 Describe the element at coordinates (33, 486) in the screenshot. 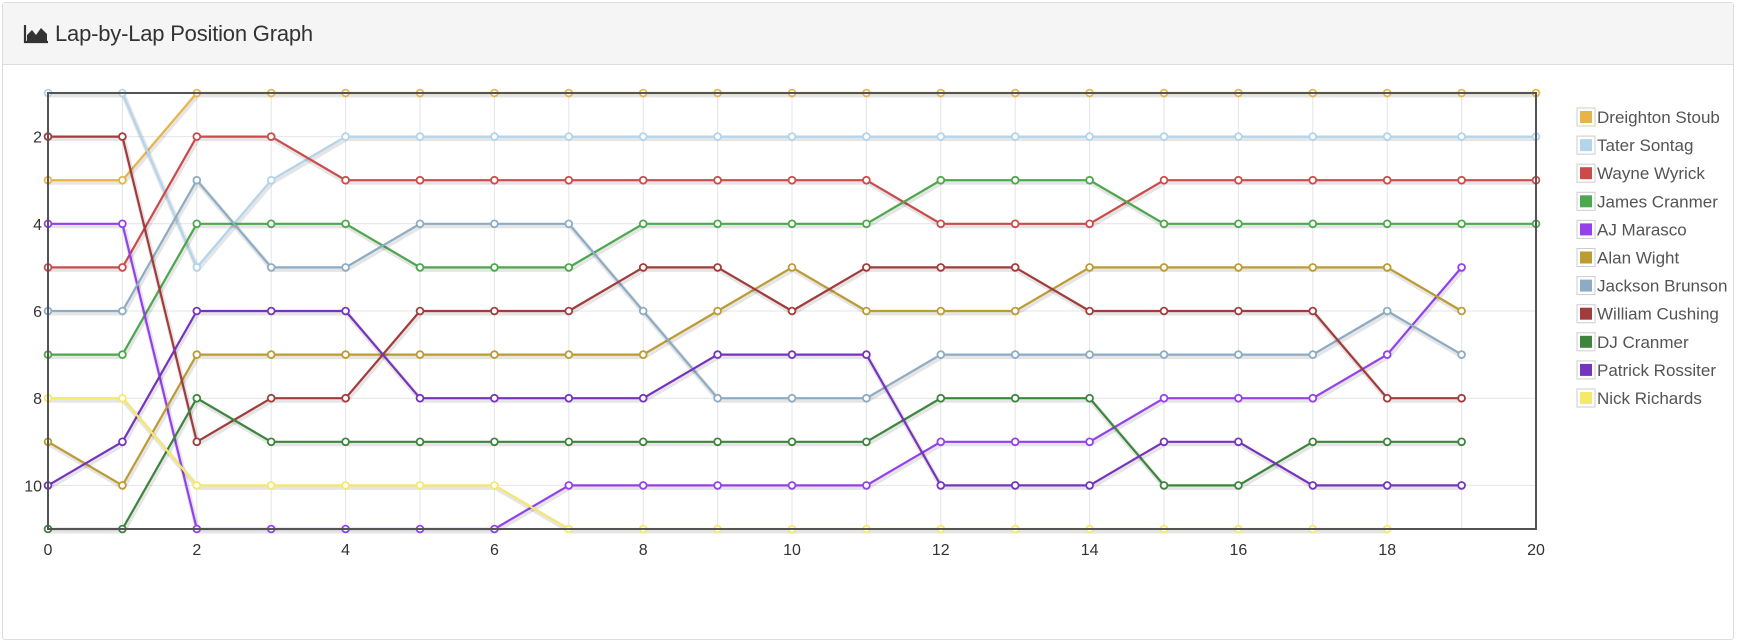

I see `y-tick-label: 10` at that location.